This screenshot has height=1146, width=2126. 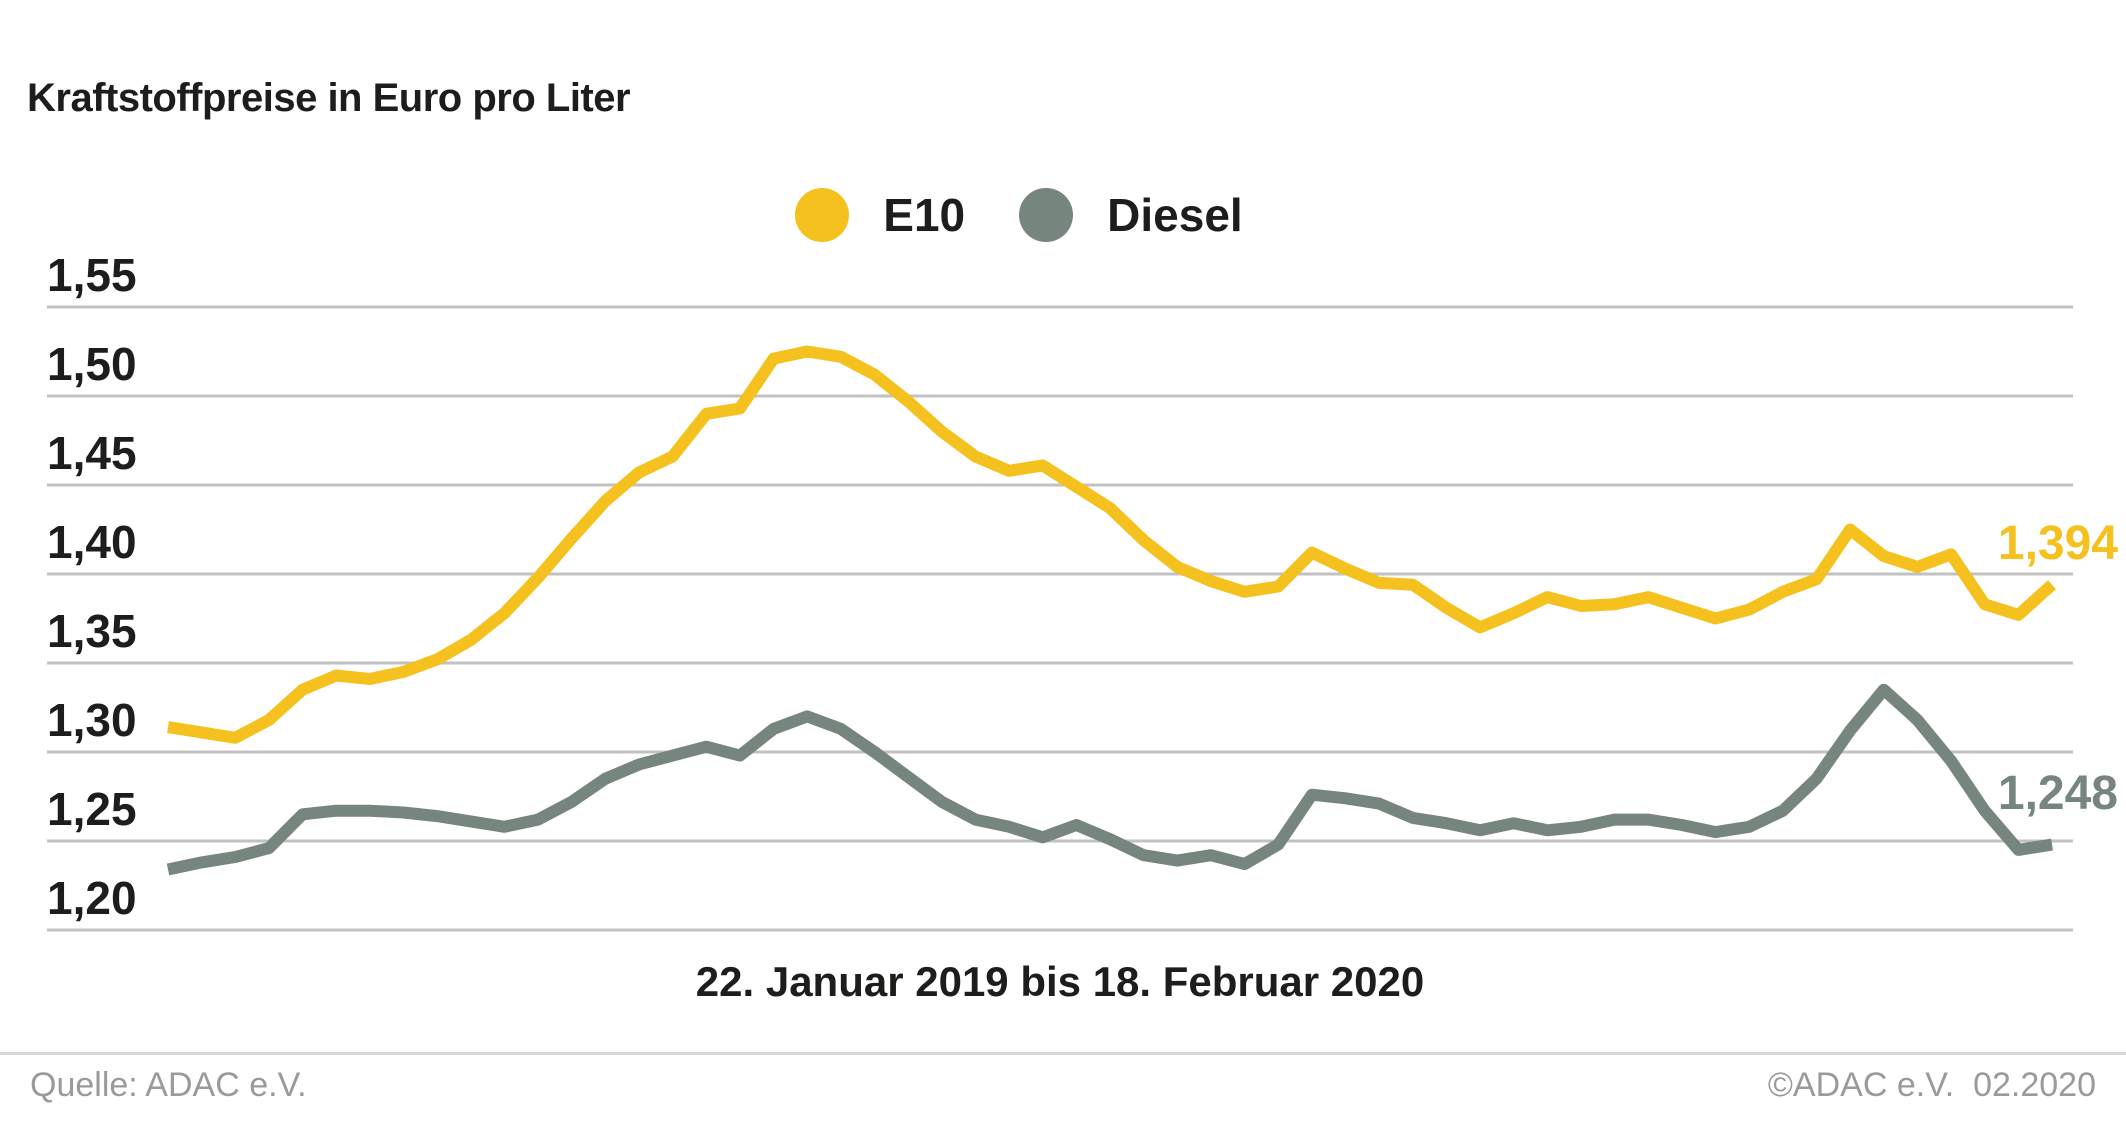 What do you see at coordinates (880, 215) in the screenshot?
I see `legend-item-e10: E10` at bounding box center [880, 215].